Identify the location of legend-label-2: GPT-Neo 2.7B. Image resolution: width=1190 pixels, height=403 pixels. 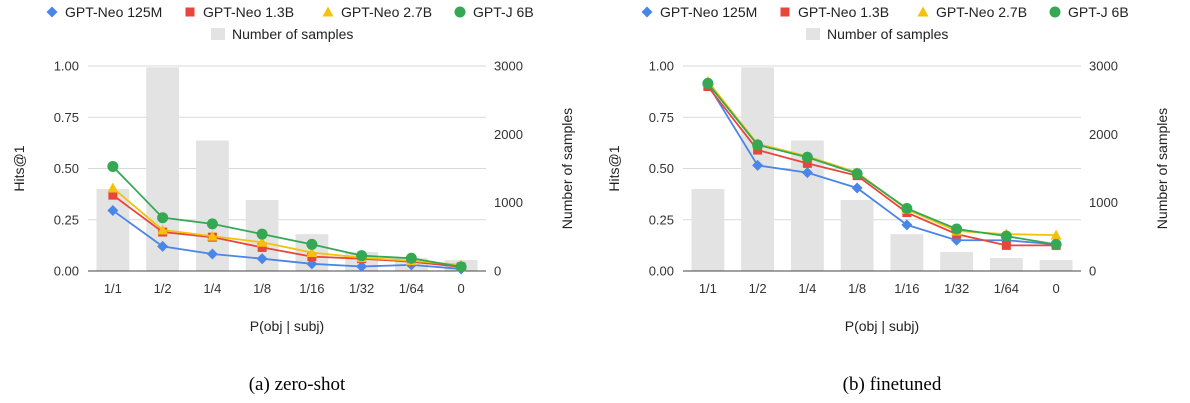
(981, 12).